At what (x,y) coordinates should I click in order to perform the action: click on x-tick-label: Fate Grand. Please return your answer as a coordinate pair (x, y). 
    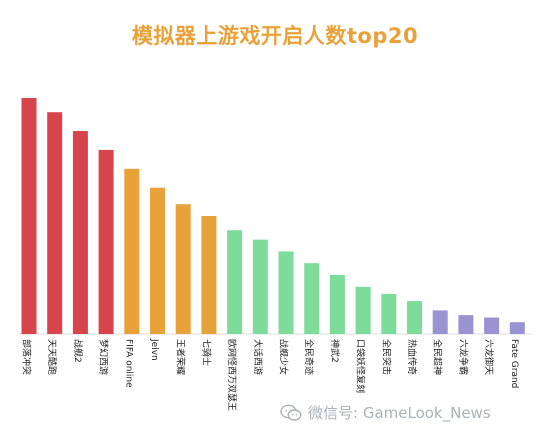
    Looking at the image, I should click on (514, 363).